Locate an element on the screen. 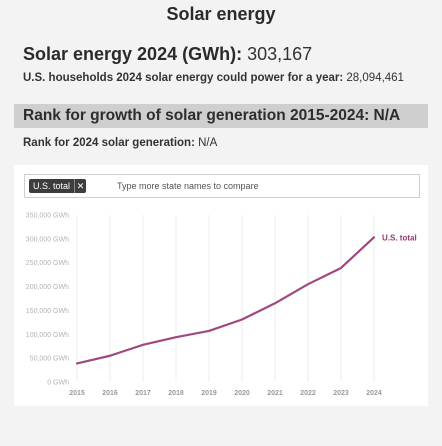 This screenshot has height=446, width=442. y-tick-label: 250,000 GWh is located at coordinates (47, 263).